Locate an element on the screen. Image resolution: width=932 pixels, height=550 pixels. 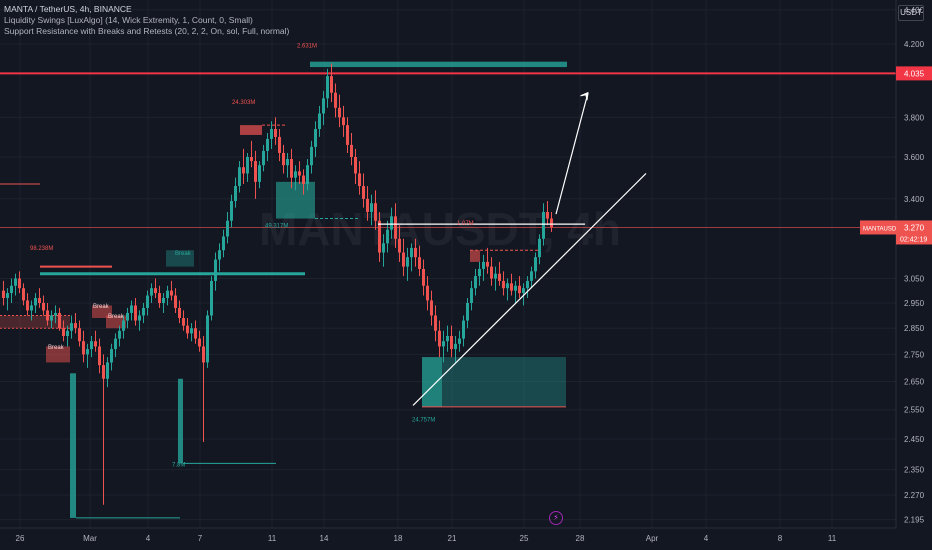
x-tick-label: 8 is located at coordinates (780, 538).